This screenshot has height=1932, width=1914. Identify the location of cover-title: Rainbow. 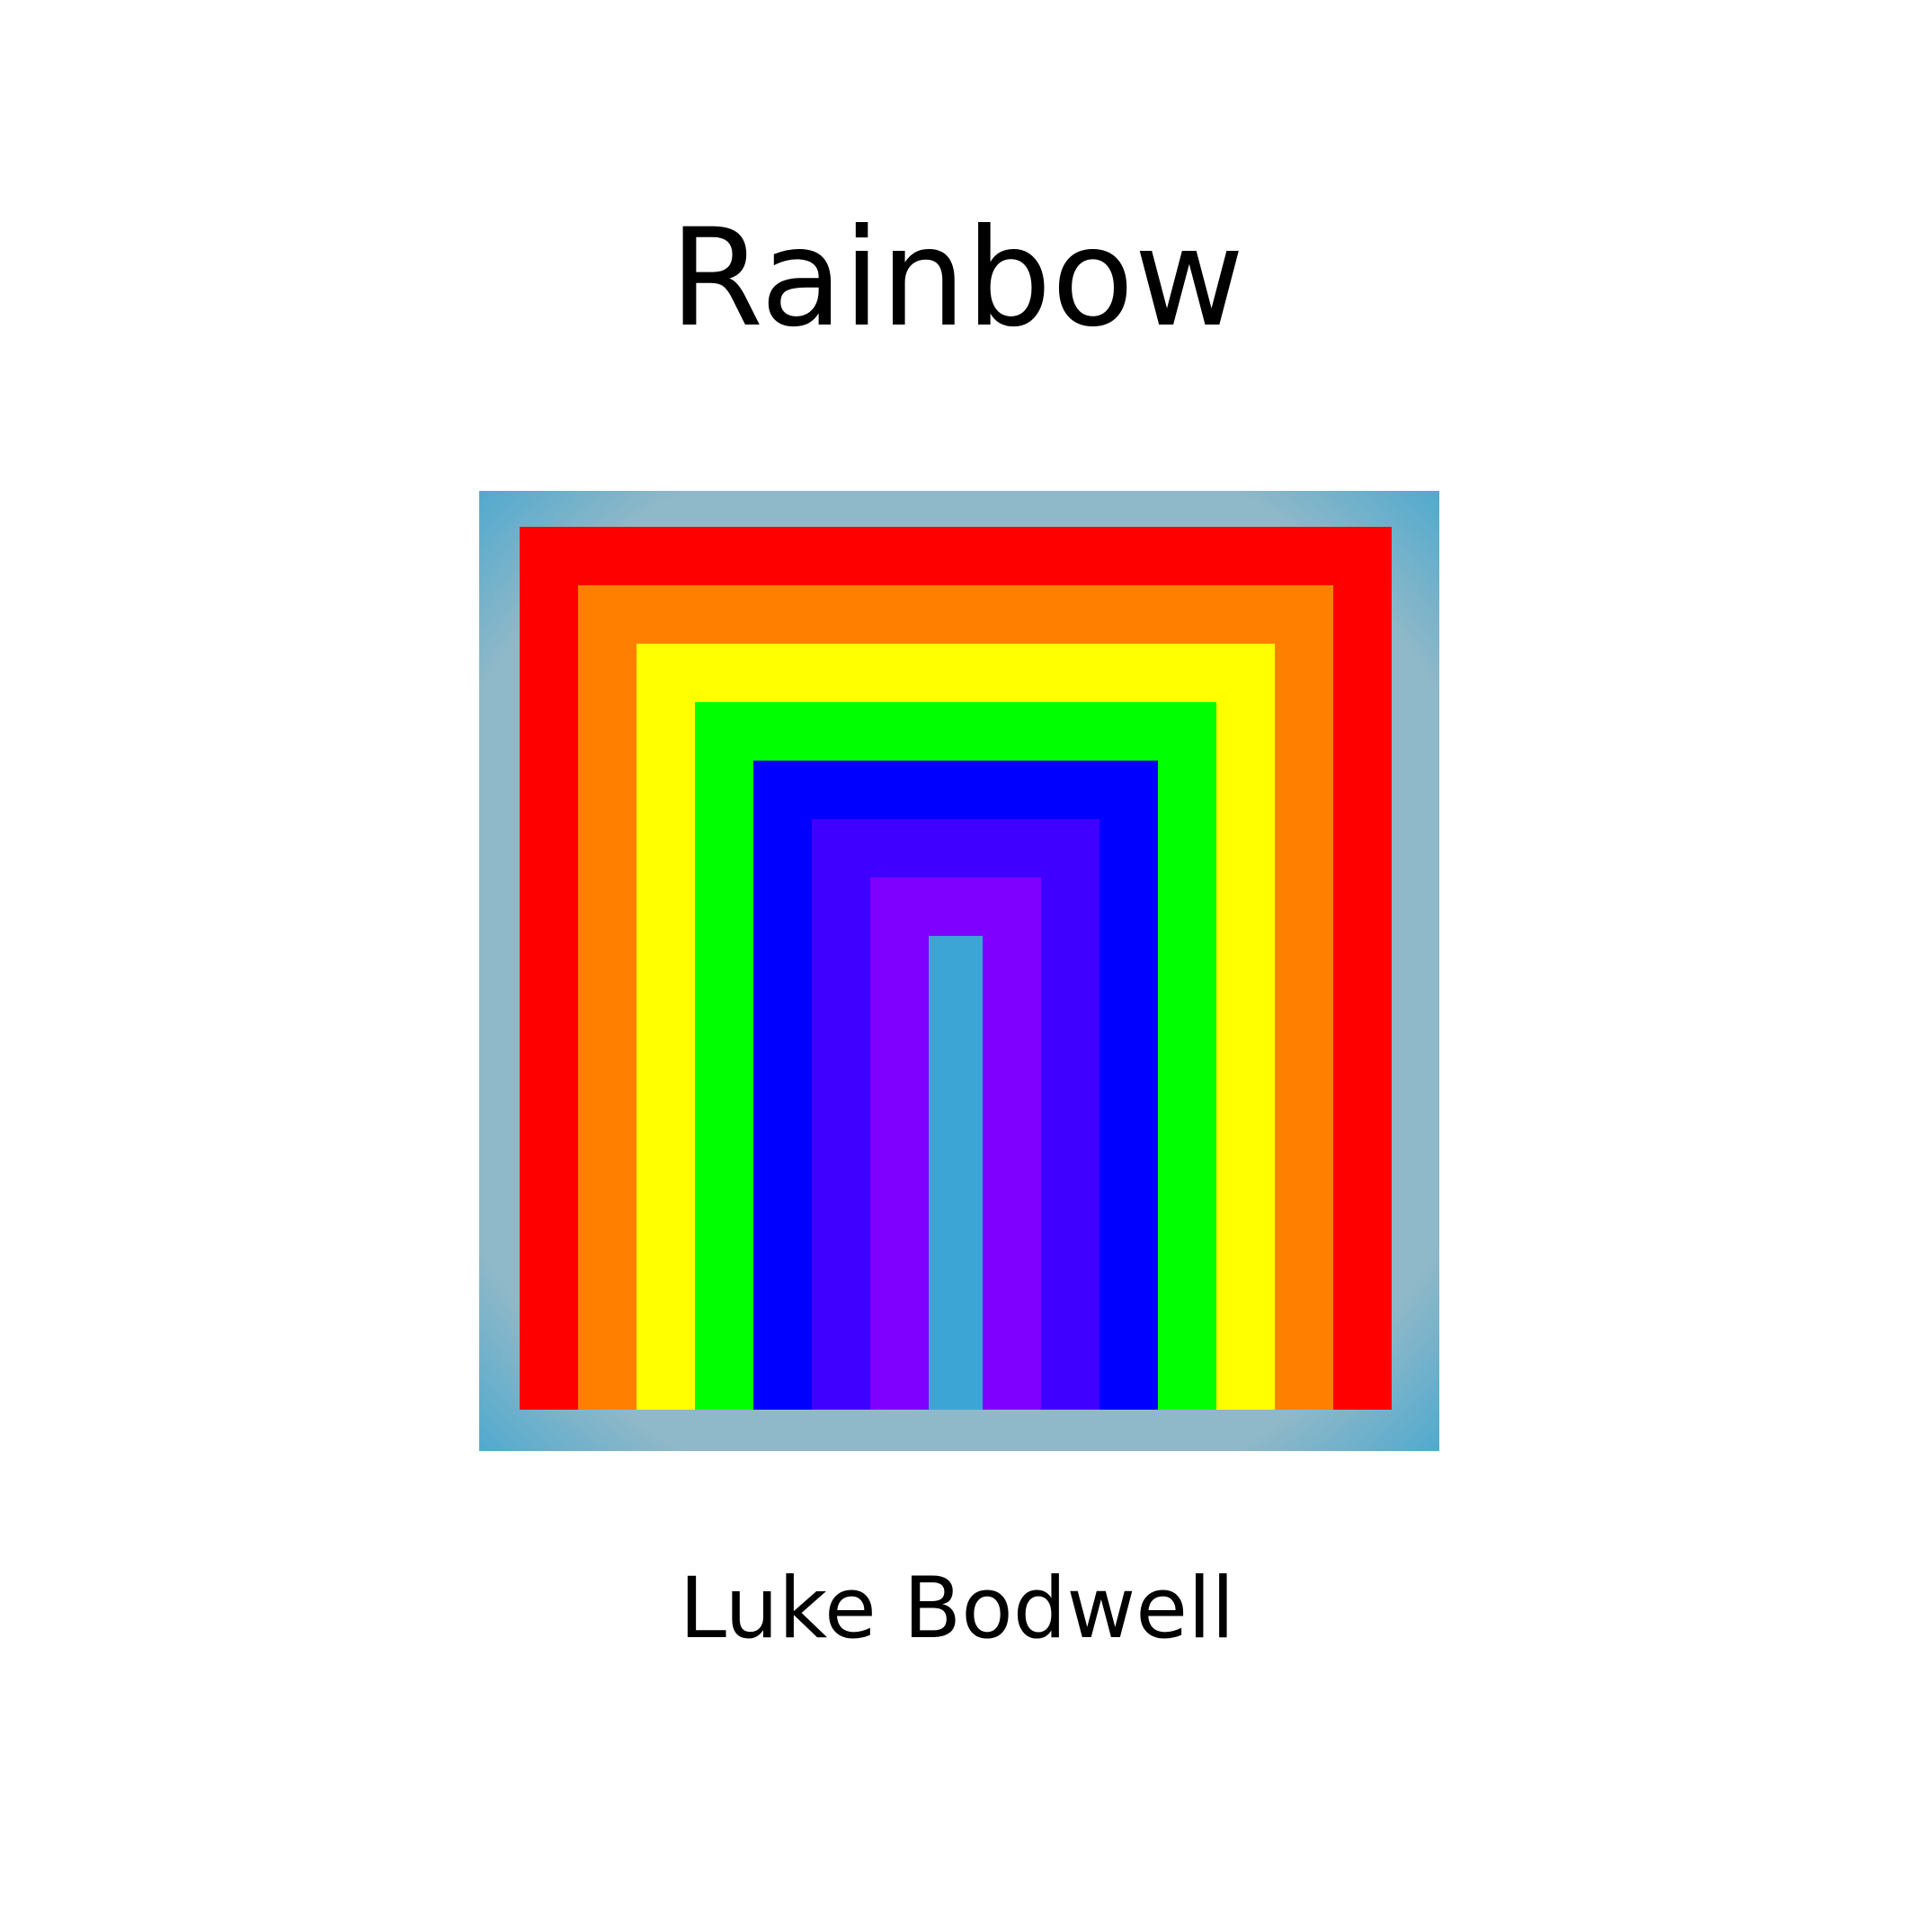
(957, 278).